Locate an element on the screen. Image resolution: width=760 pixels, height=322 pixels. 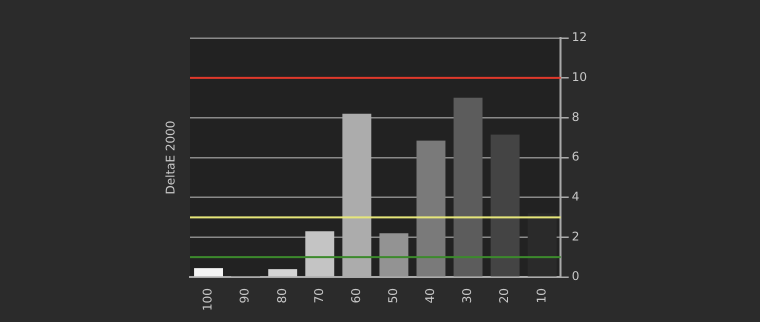
y-tick-label: 6 is located at coordinates (576, 157).